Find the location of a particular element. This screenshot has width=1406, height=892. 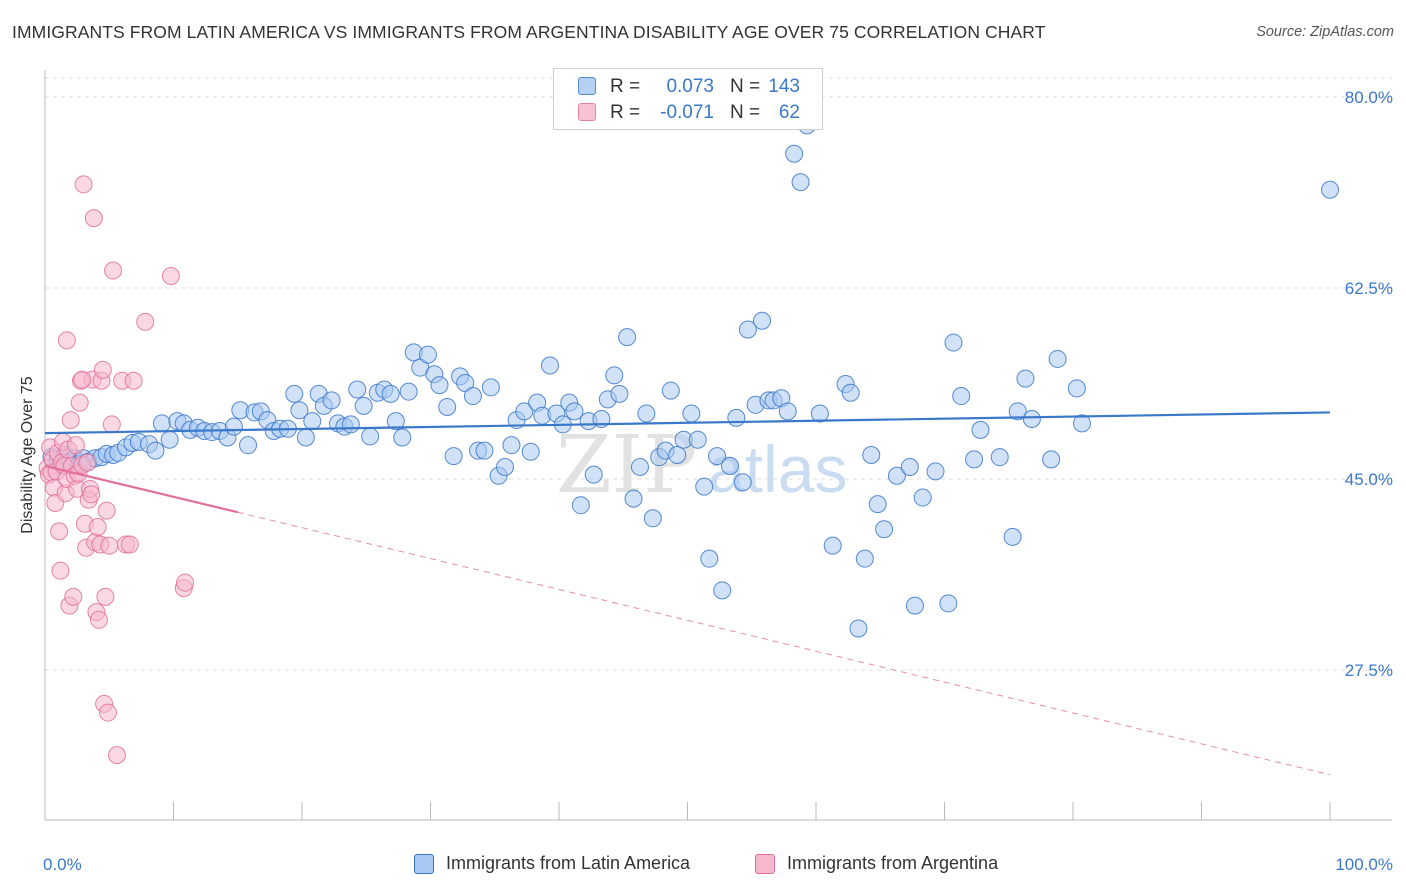

source-label: Source: ZipAtlas.com is located at coordinates (1325, 32).